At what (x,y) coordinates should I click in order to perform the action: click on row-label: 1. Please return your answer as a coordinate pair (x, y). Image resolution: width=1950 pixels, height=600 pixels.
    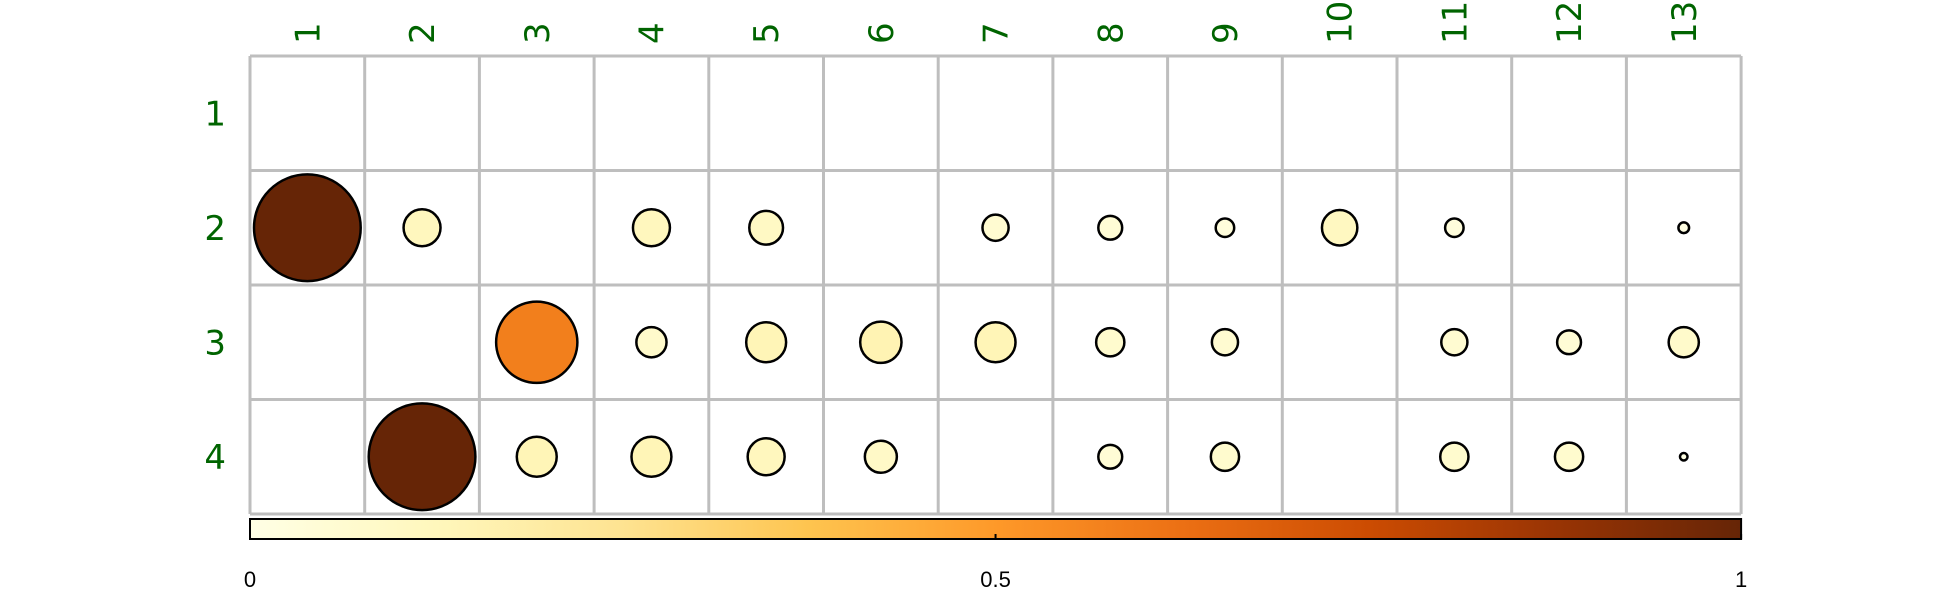
    Looking at the image, I should click on (215, 114).